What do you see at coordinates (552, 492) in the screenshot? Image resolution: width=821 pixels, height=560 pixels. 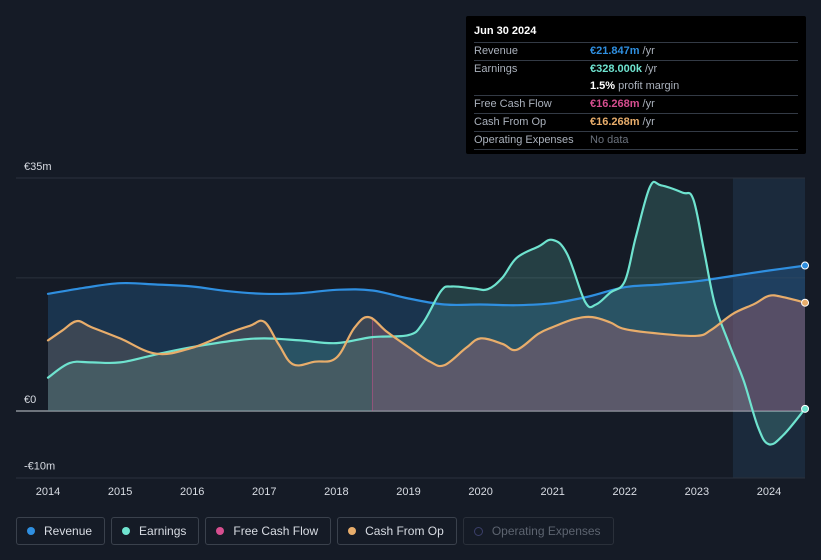 I see `x-tick-label: 2021` at bounding box center [552, 492].